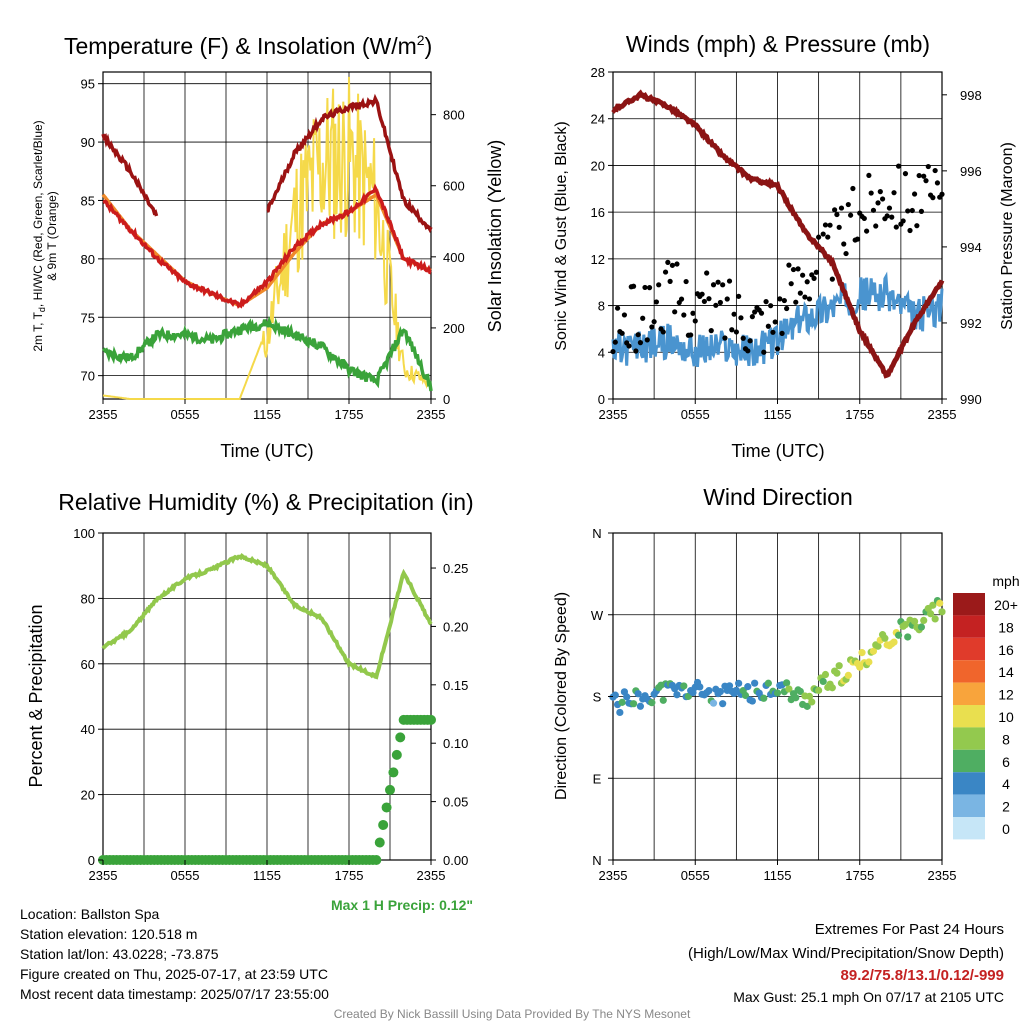 The image size is (1024, 1024). What do you see at coordinates (597, 615) in the screenshot?
I see `y-tick-label-left: W` at bounding box center [597, 615].